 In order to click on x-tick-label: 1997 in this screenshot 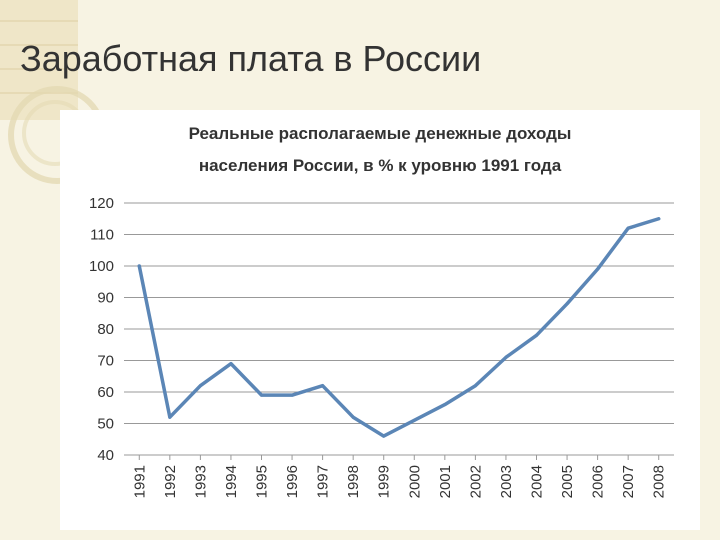, I will do `click(323, 481)`.